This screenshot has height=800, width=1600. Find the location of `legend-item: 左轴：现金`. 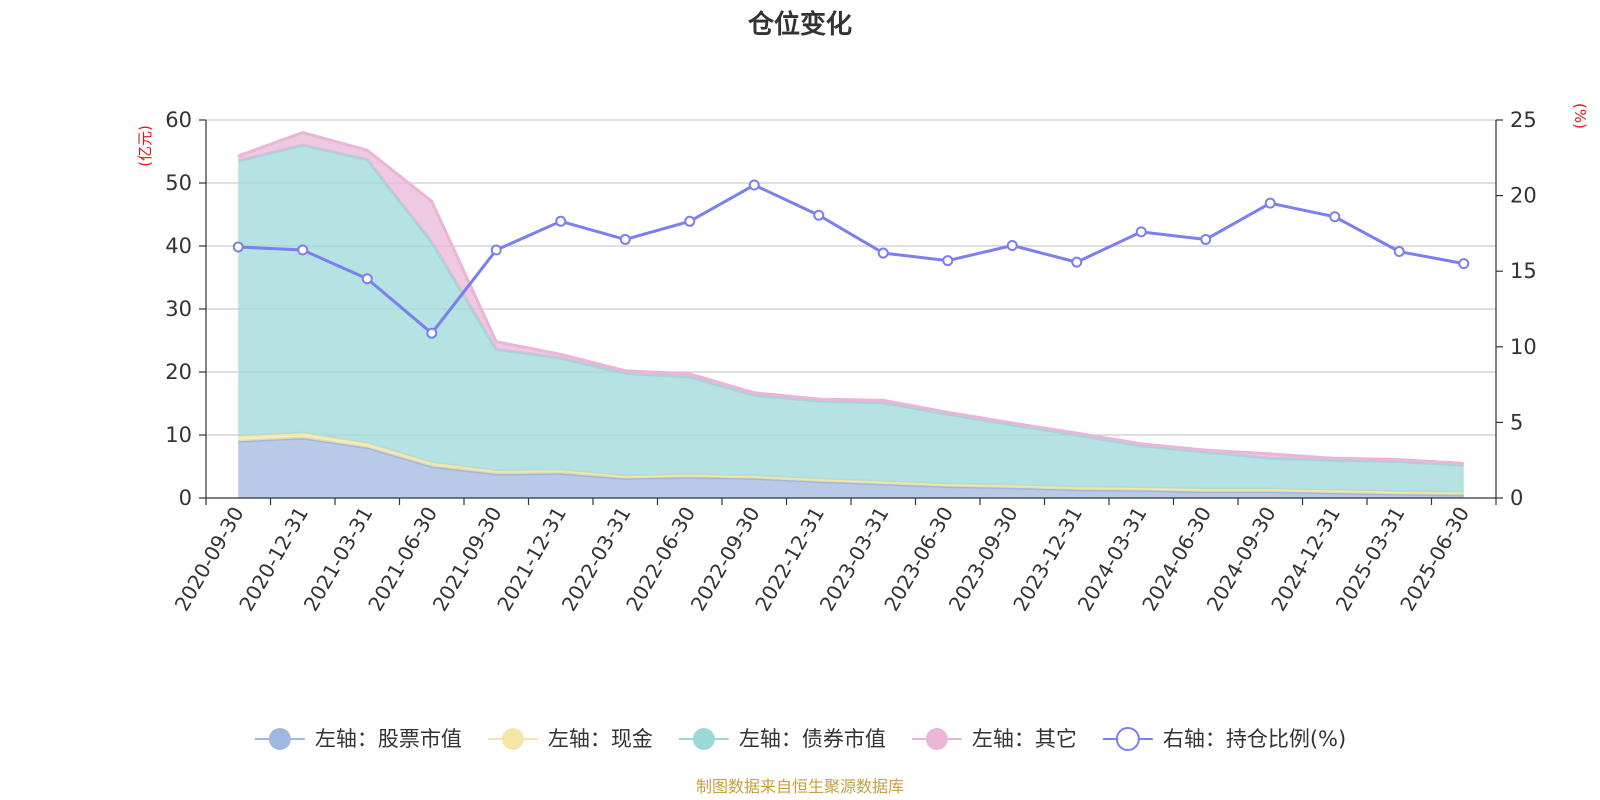

legend-item: 左轴：现金 is located at coordinates (570, 739).